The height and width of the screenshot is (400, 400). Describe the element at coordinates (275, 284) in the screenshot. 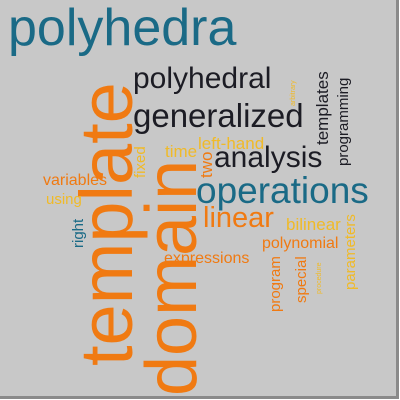

I see `word-program: program` at that location.